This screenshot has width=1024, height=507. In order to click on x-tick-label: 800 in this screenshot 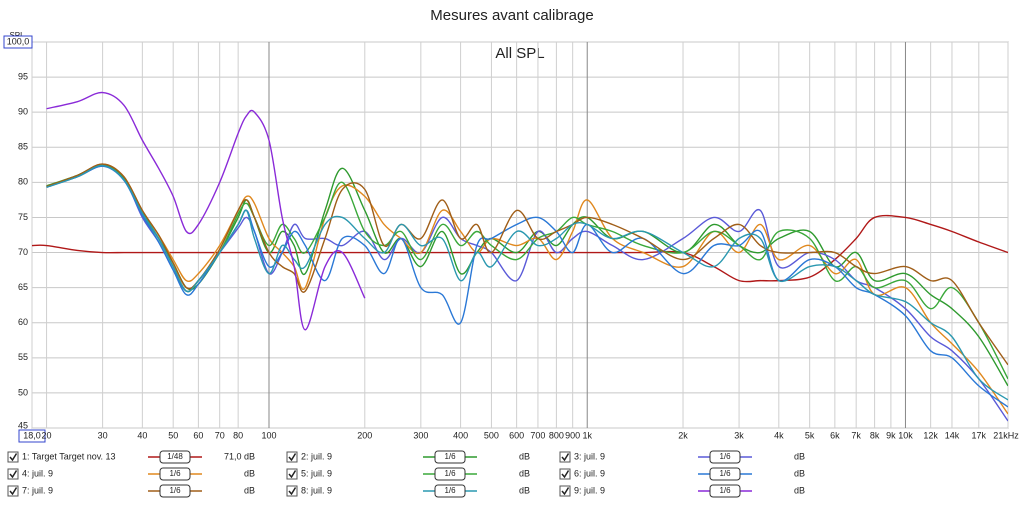, I will do `click(556, 435)`.